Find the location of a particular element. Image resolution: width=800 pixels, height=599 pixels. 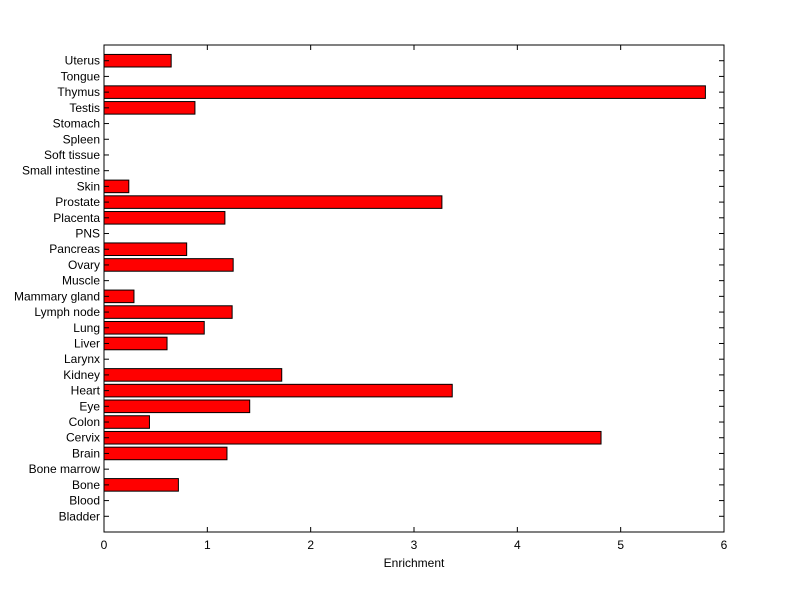

bar-bone is located at coordinates (141, 485).